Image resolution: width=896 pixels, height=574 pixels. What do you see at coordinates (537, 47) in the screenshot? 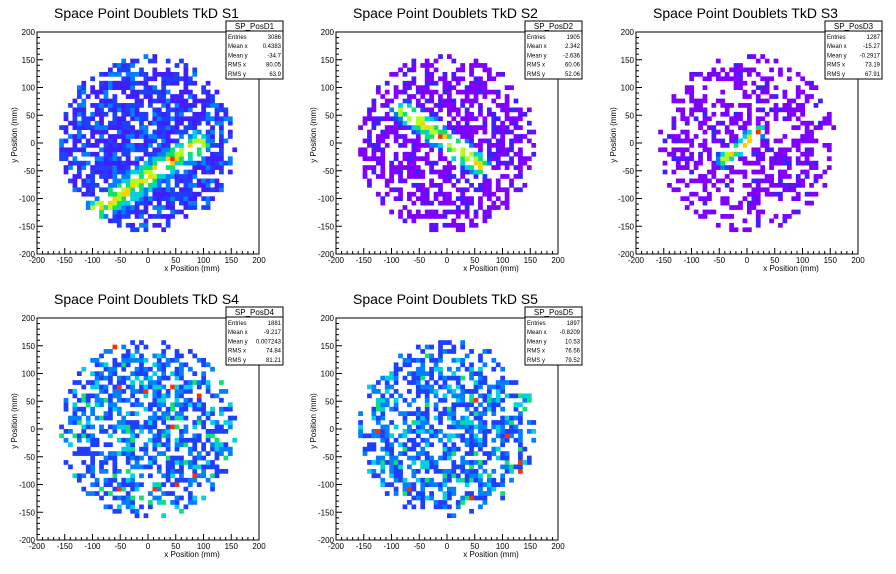
I see `stats-label: Mean x` at bounding box center [537, 47].